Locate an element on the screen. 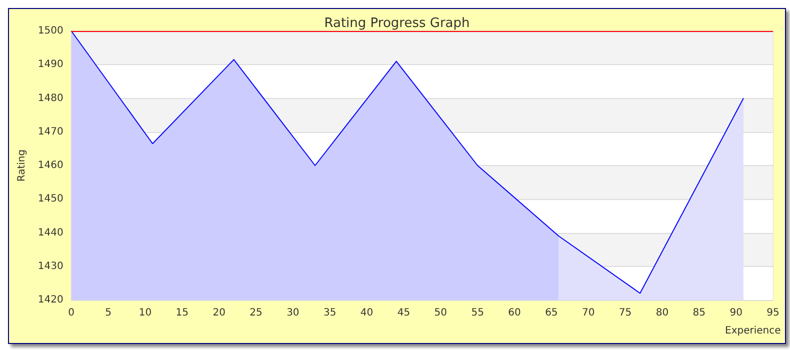 The height and width of the screenshot is (350, 790). x-tick-label: 35 is located at coordinates (329, 313).